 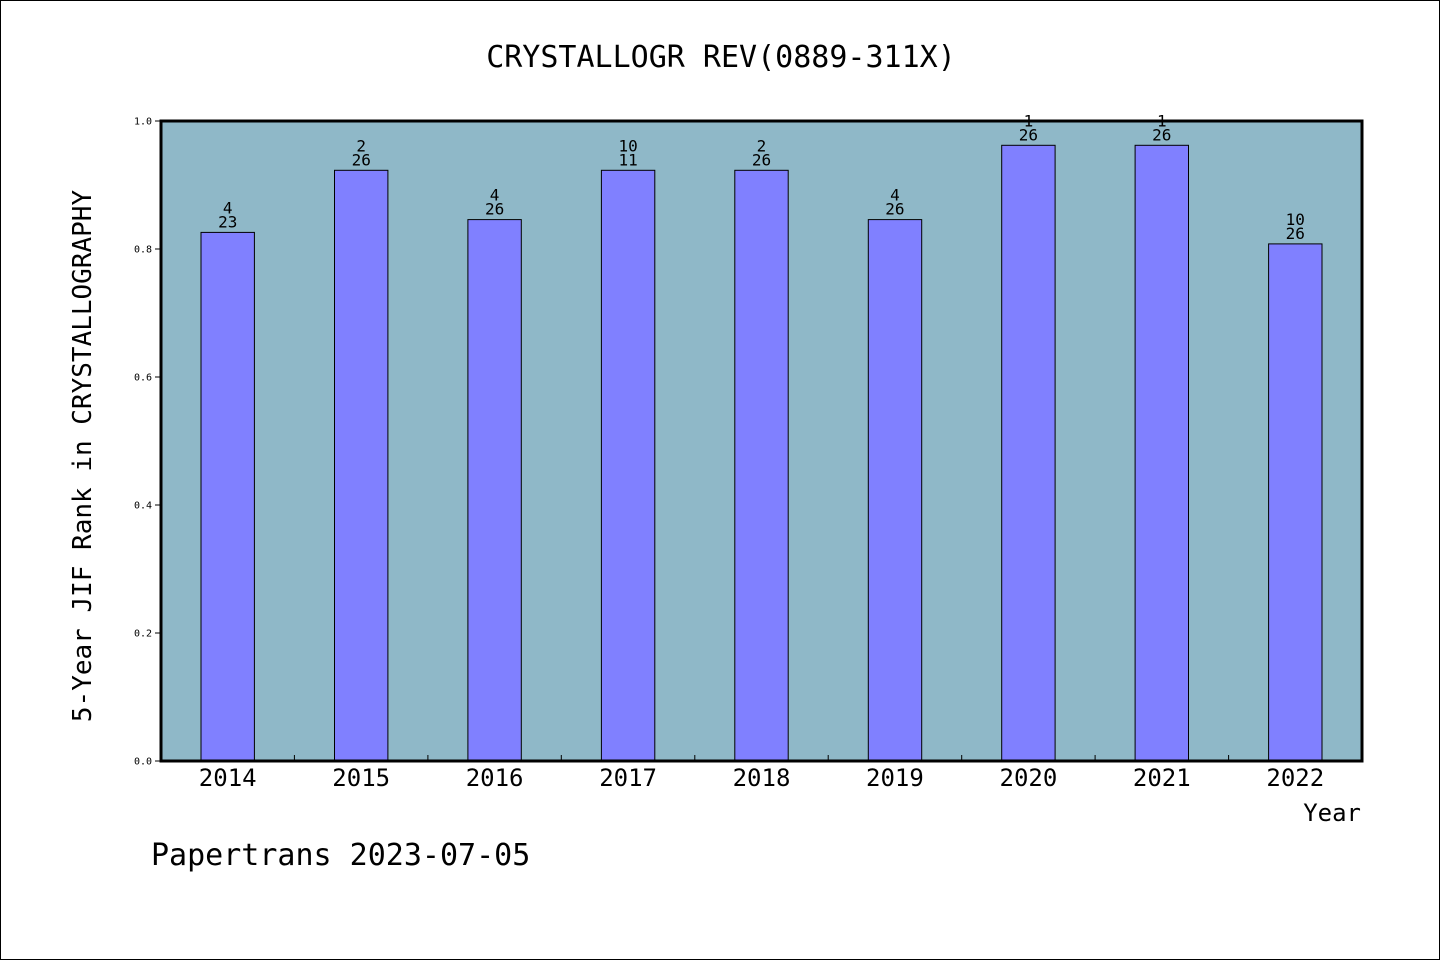 I want to click on y-tick-label-3: 0.6, so click(x=143, y=378).